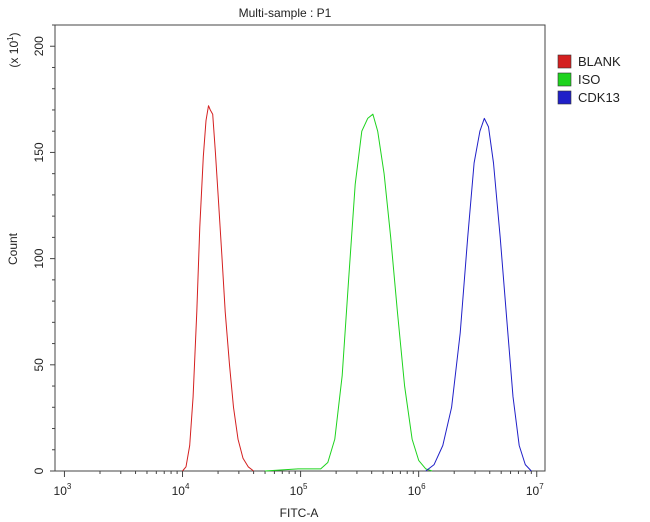 The width and height of the screenshot is (650, 522). What do you see at coordinates (69, 486) in the screenshot?
I see `x-tick-exponent: 3` at bounding box center [69, 486].